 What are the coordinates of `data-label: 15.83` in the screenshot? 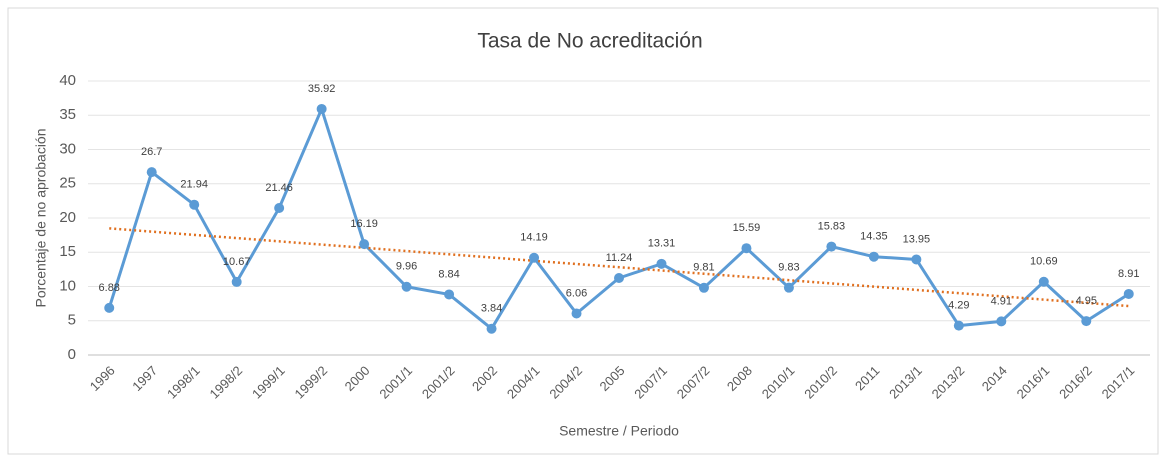 It's located at (832, 226).